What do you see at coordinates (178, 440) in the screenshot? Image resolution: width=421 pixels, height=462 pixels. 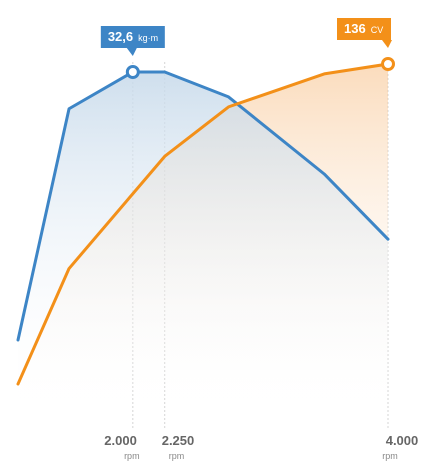 I see `x-tick-label-2.250: 2.250` at bounding box center [178, 440].